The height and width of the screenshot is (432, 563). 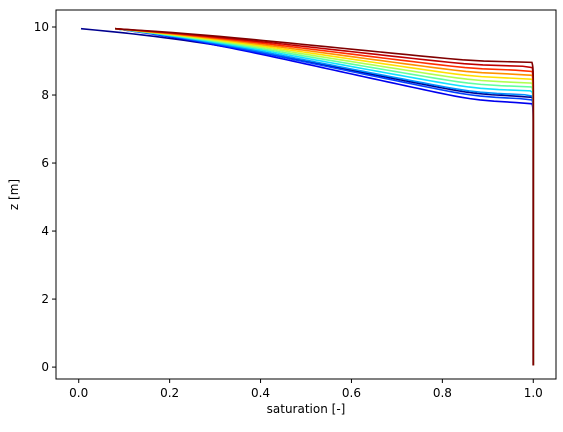 What do you see at coordinates (533, 393) in the screenshot?
I see `x-tick-label: 1.0` at bounding box center [533, 393].